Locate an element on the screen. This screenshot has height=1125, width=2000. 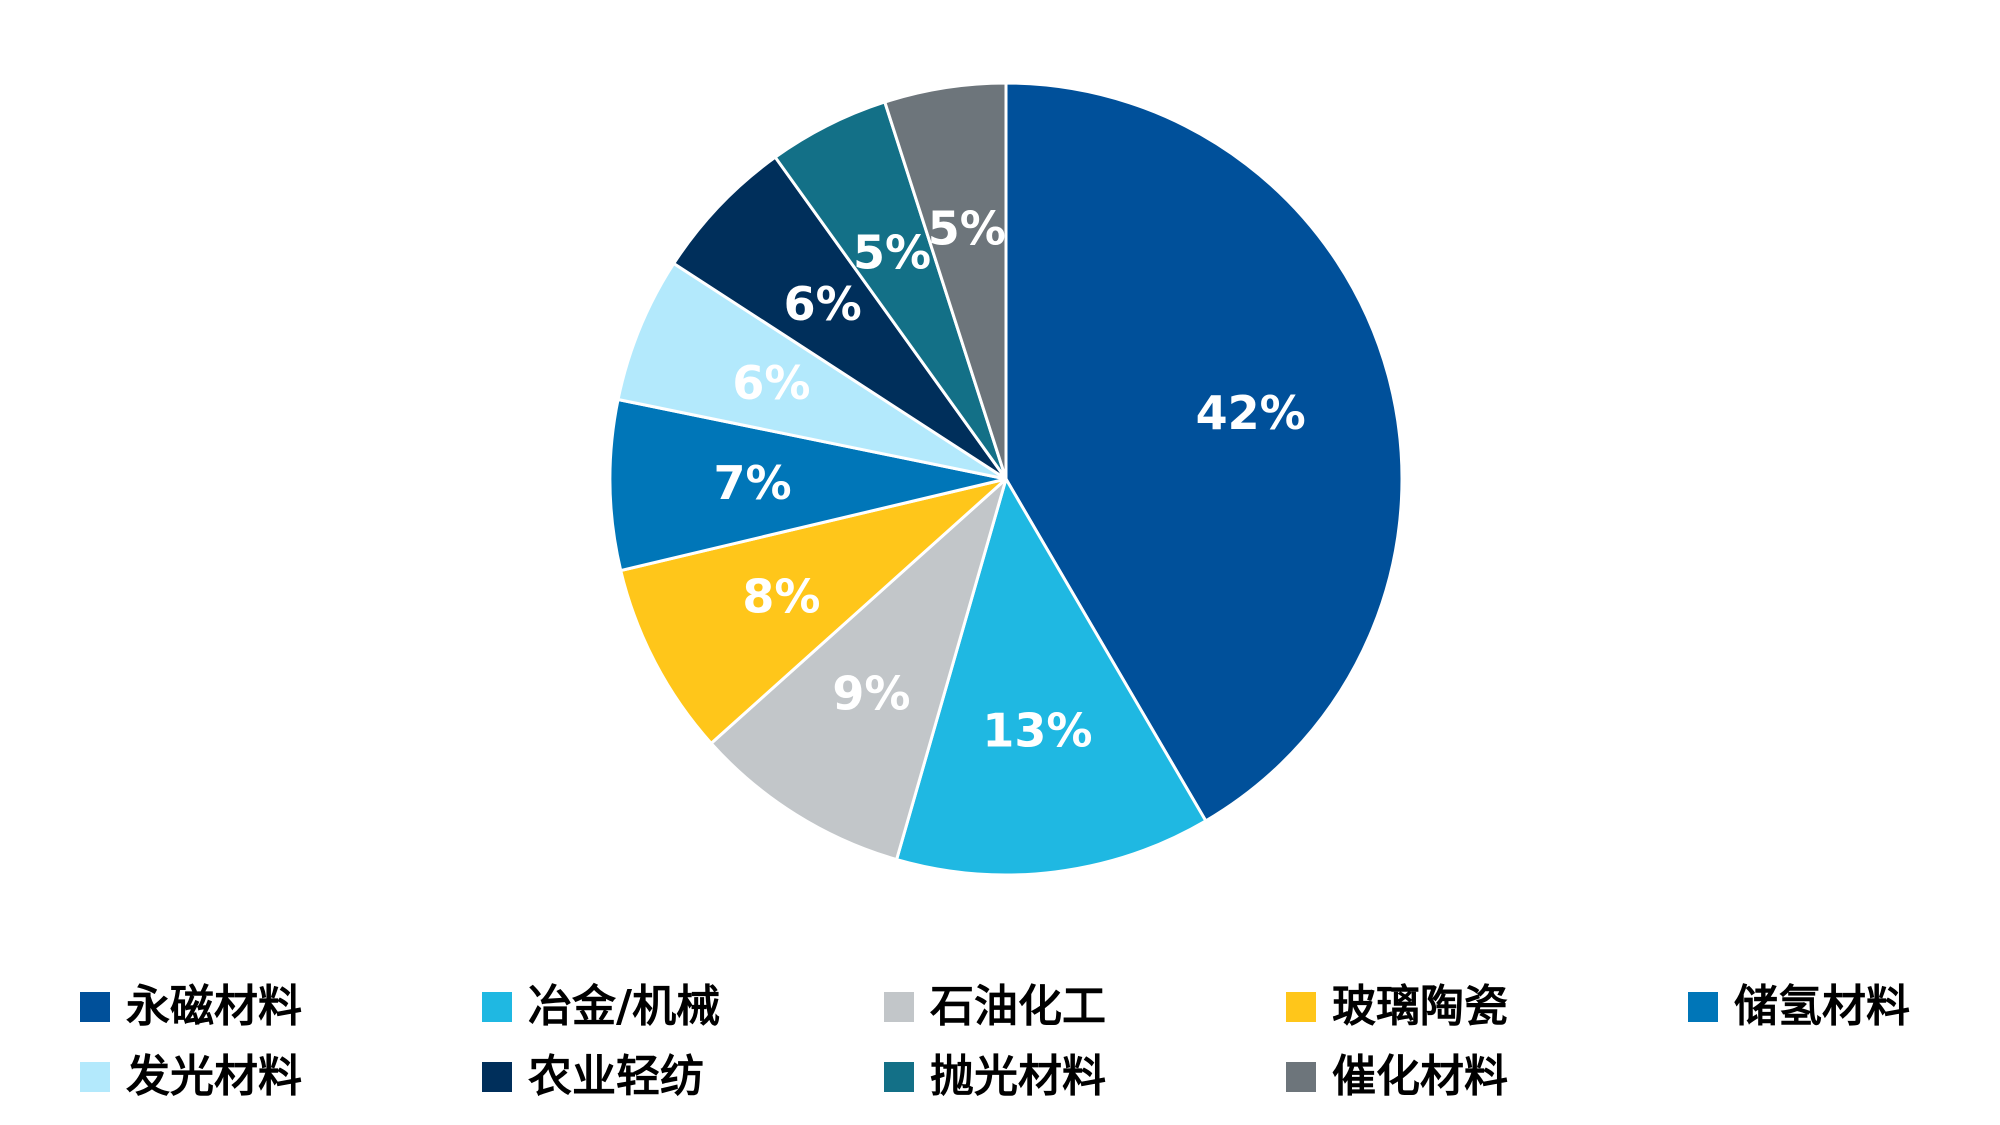
legend-label: 抛光材料 is located at coordinates (1018, 1076).